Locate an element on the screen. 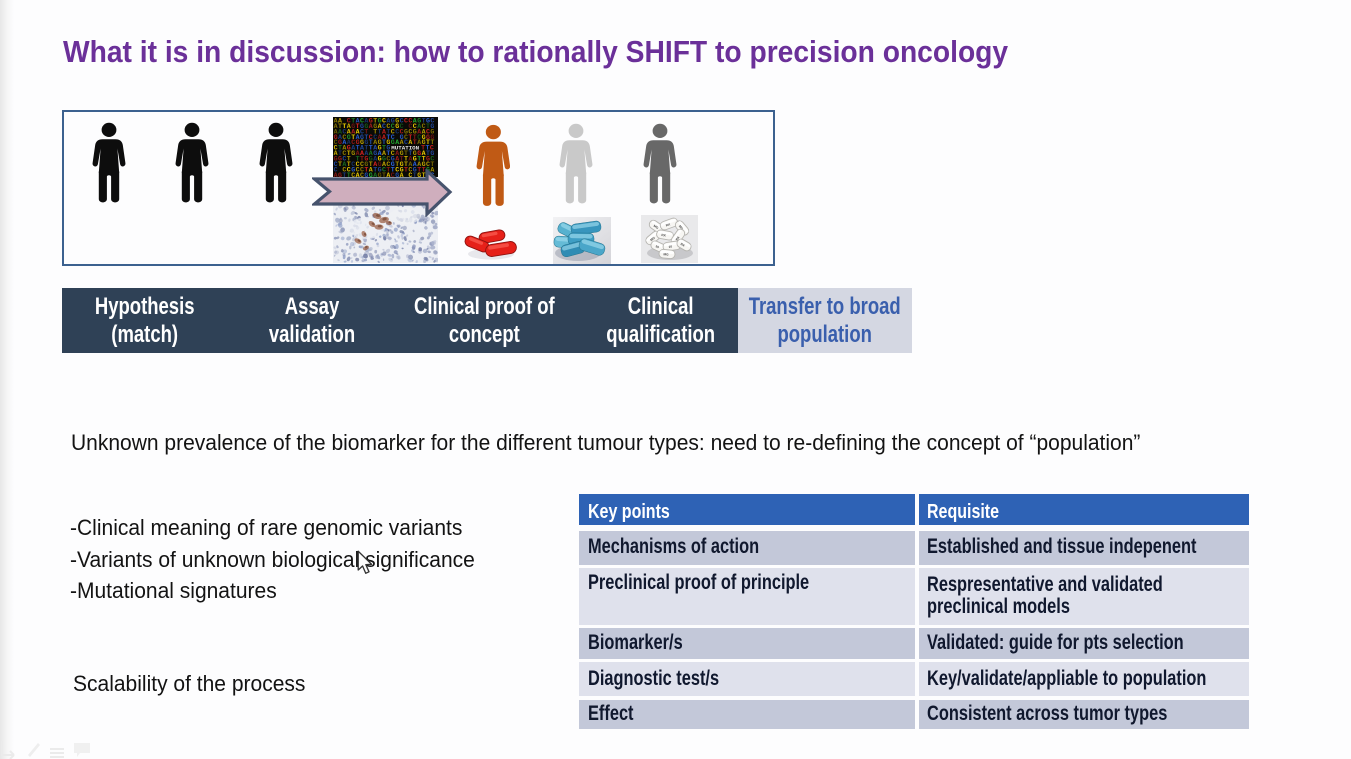 The width and height of the screenshot is (1351, 759). svg-text: ATCTGAAAAGAATCAGTTGGATG is located at coordinates (384, 153).